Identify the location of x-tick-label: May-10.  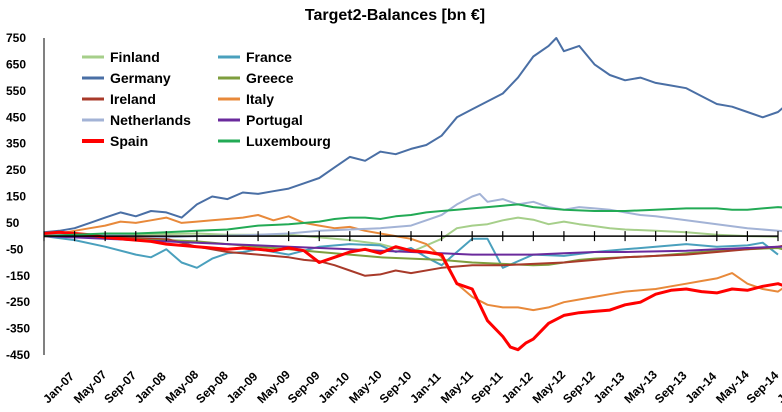
(365, 386).